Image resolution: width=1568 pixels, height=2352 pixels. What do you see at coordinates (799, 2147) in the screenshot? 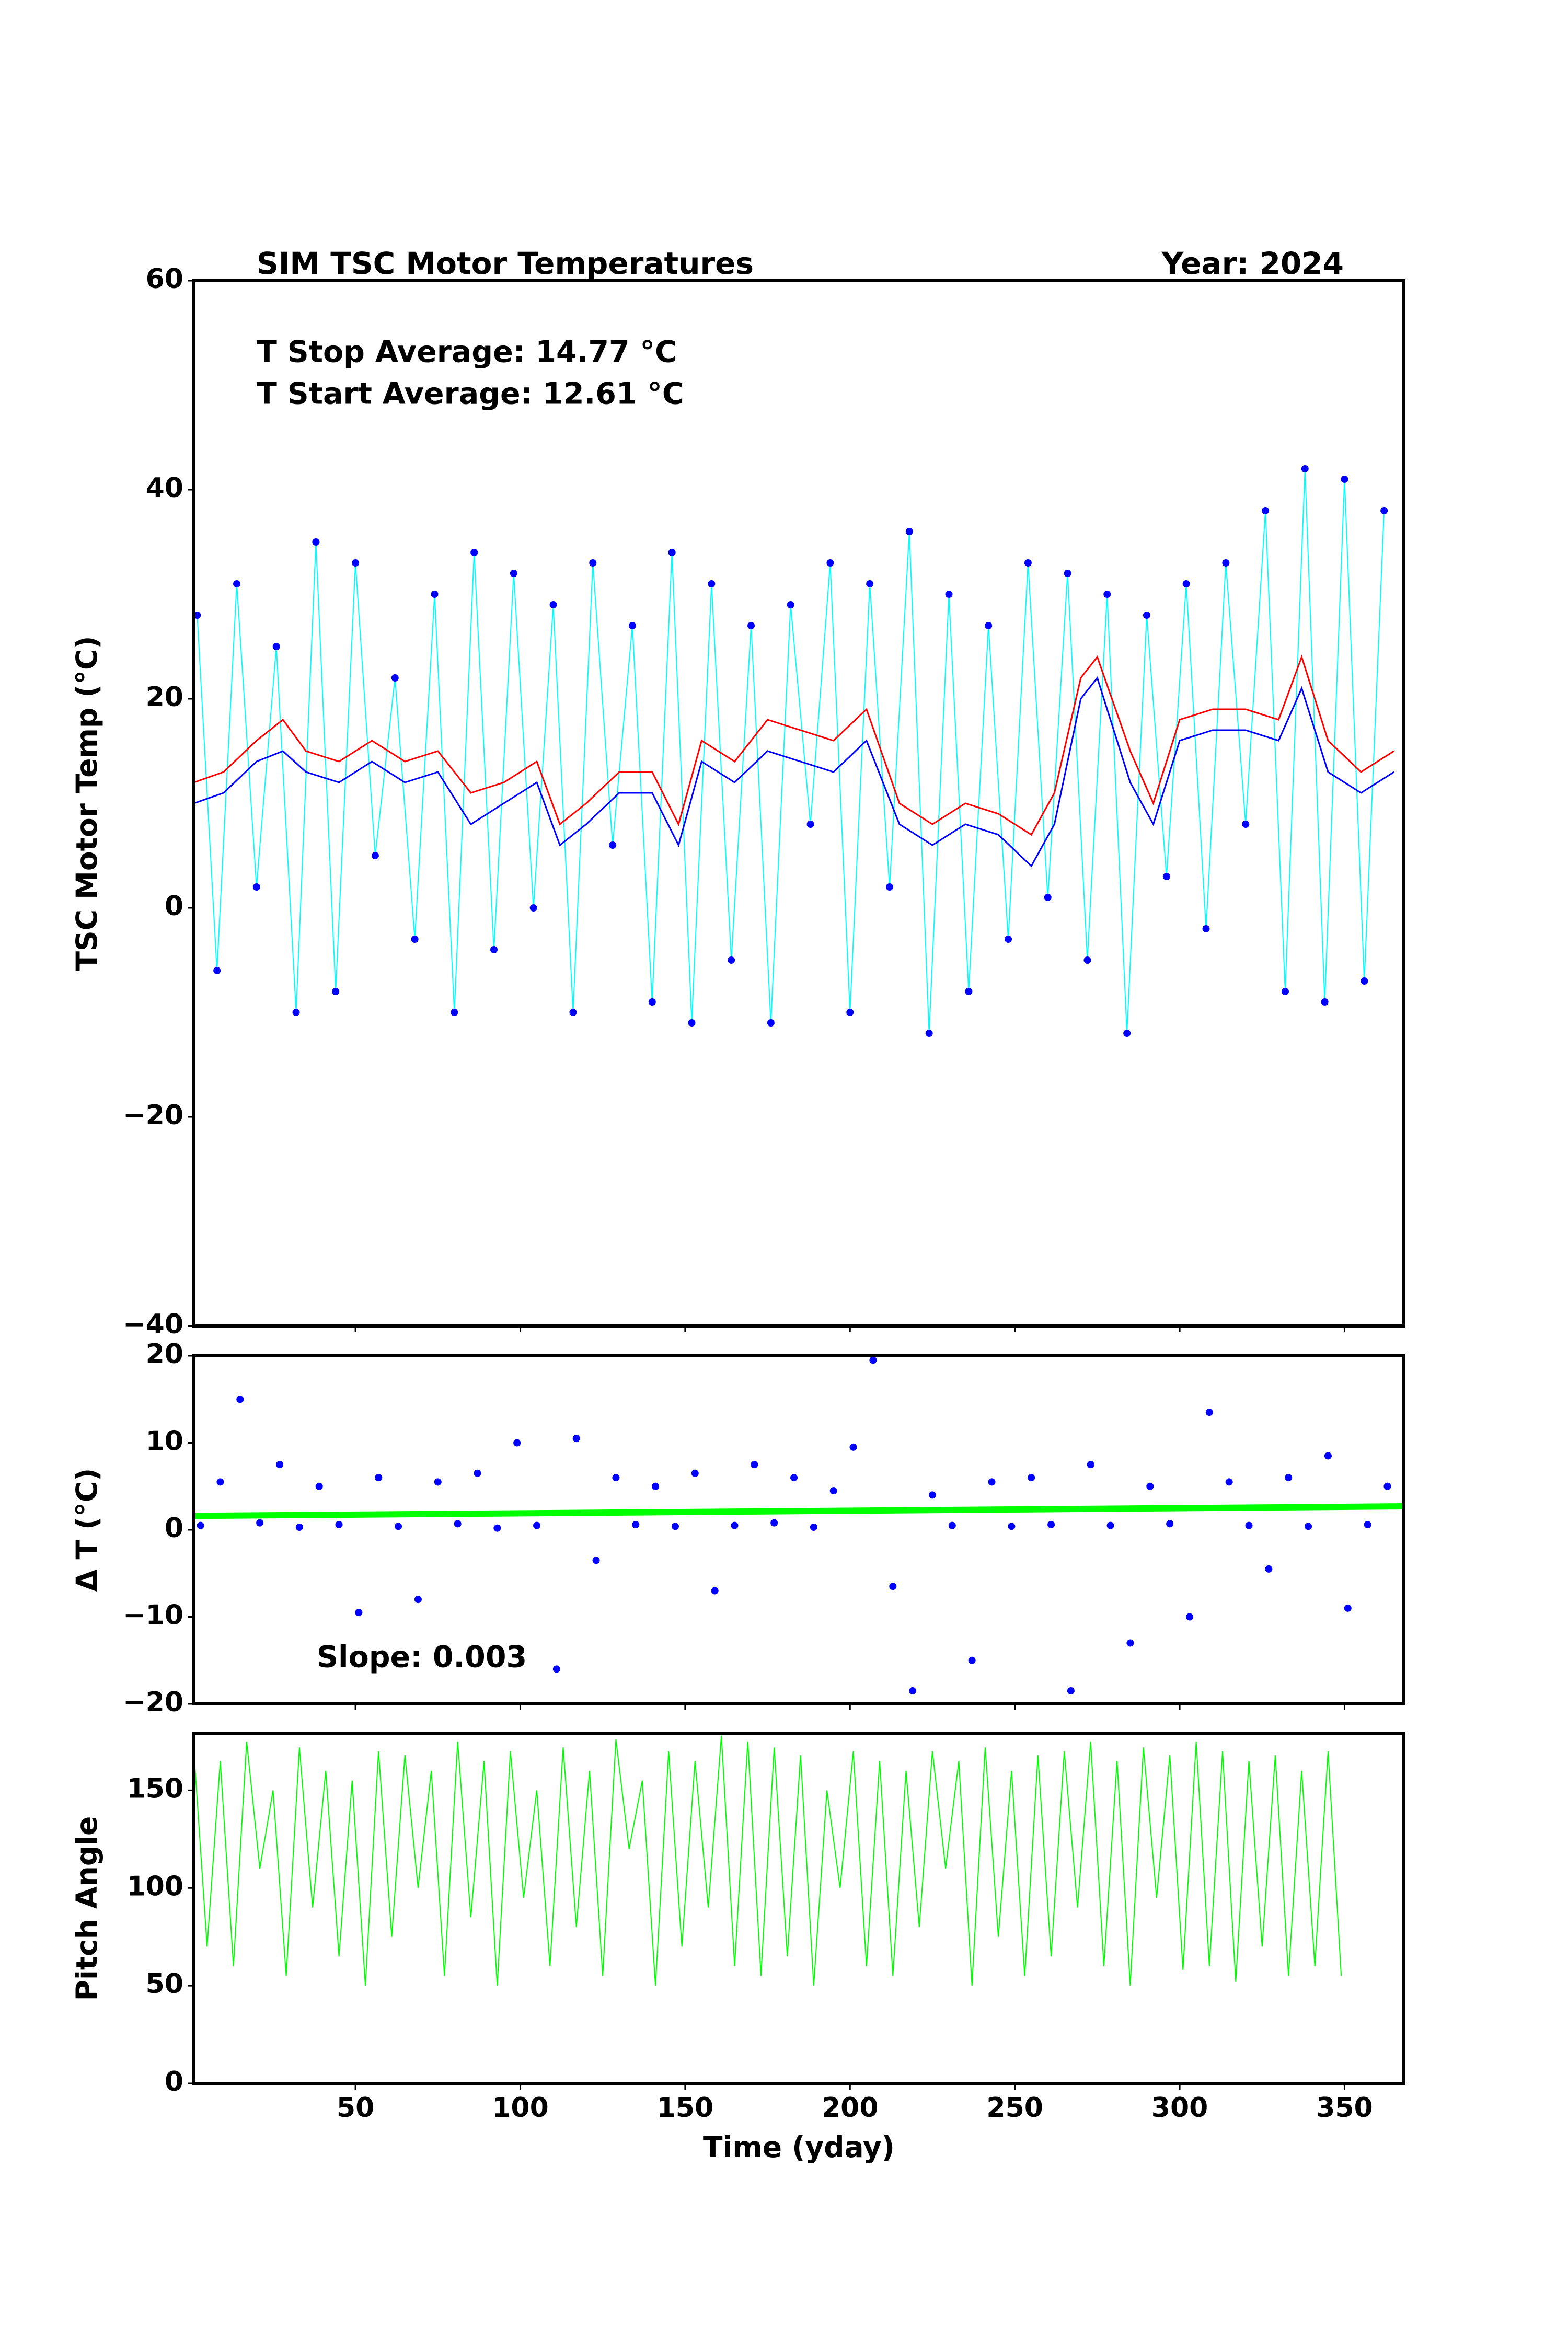
I see `x-axis-label: Time (yday)` at bounding box center [799, 2147].